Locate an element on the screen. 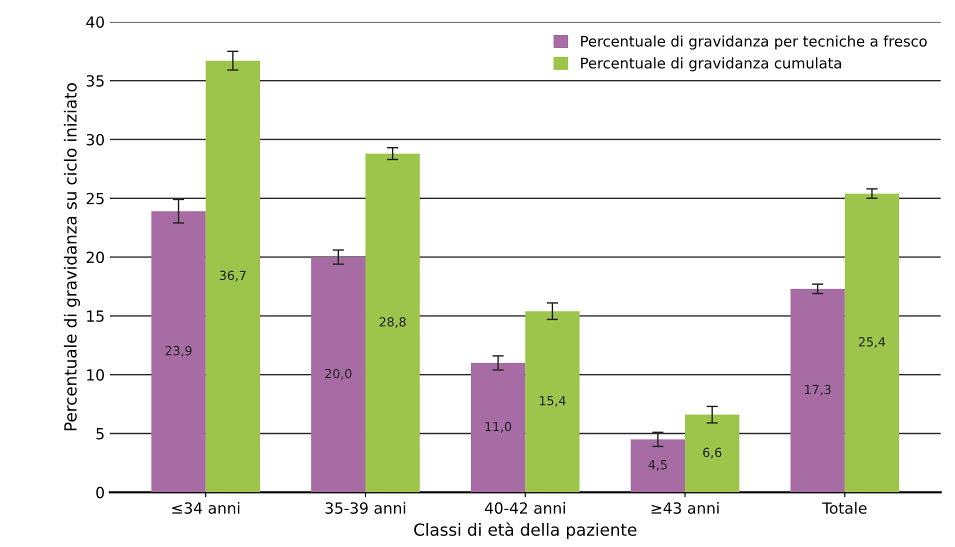  x-tick-label: 35-39 anni is located at coordinates (366, 508).